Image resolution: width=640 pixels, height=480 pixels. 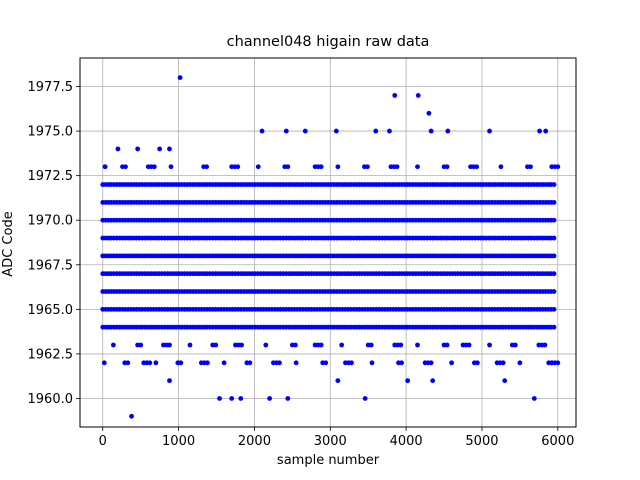 I want to click on y-tick-label: 1962.5, so click(x=51, y=354).